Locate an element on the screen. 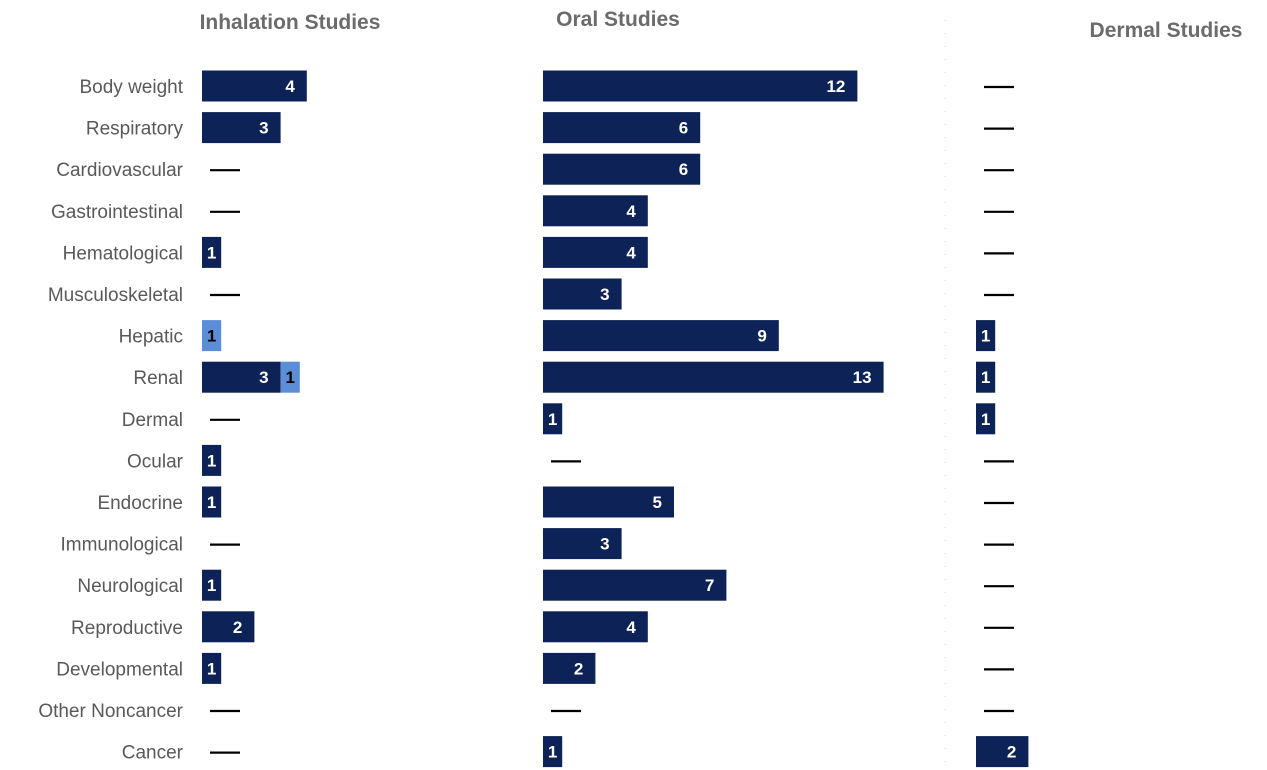 Image resolution: width=1267 pixels, height=770 pixels. bar-inhalation-developmental is located at coordinates (212, 668).